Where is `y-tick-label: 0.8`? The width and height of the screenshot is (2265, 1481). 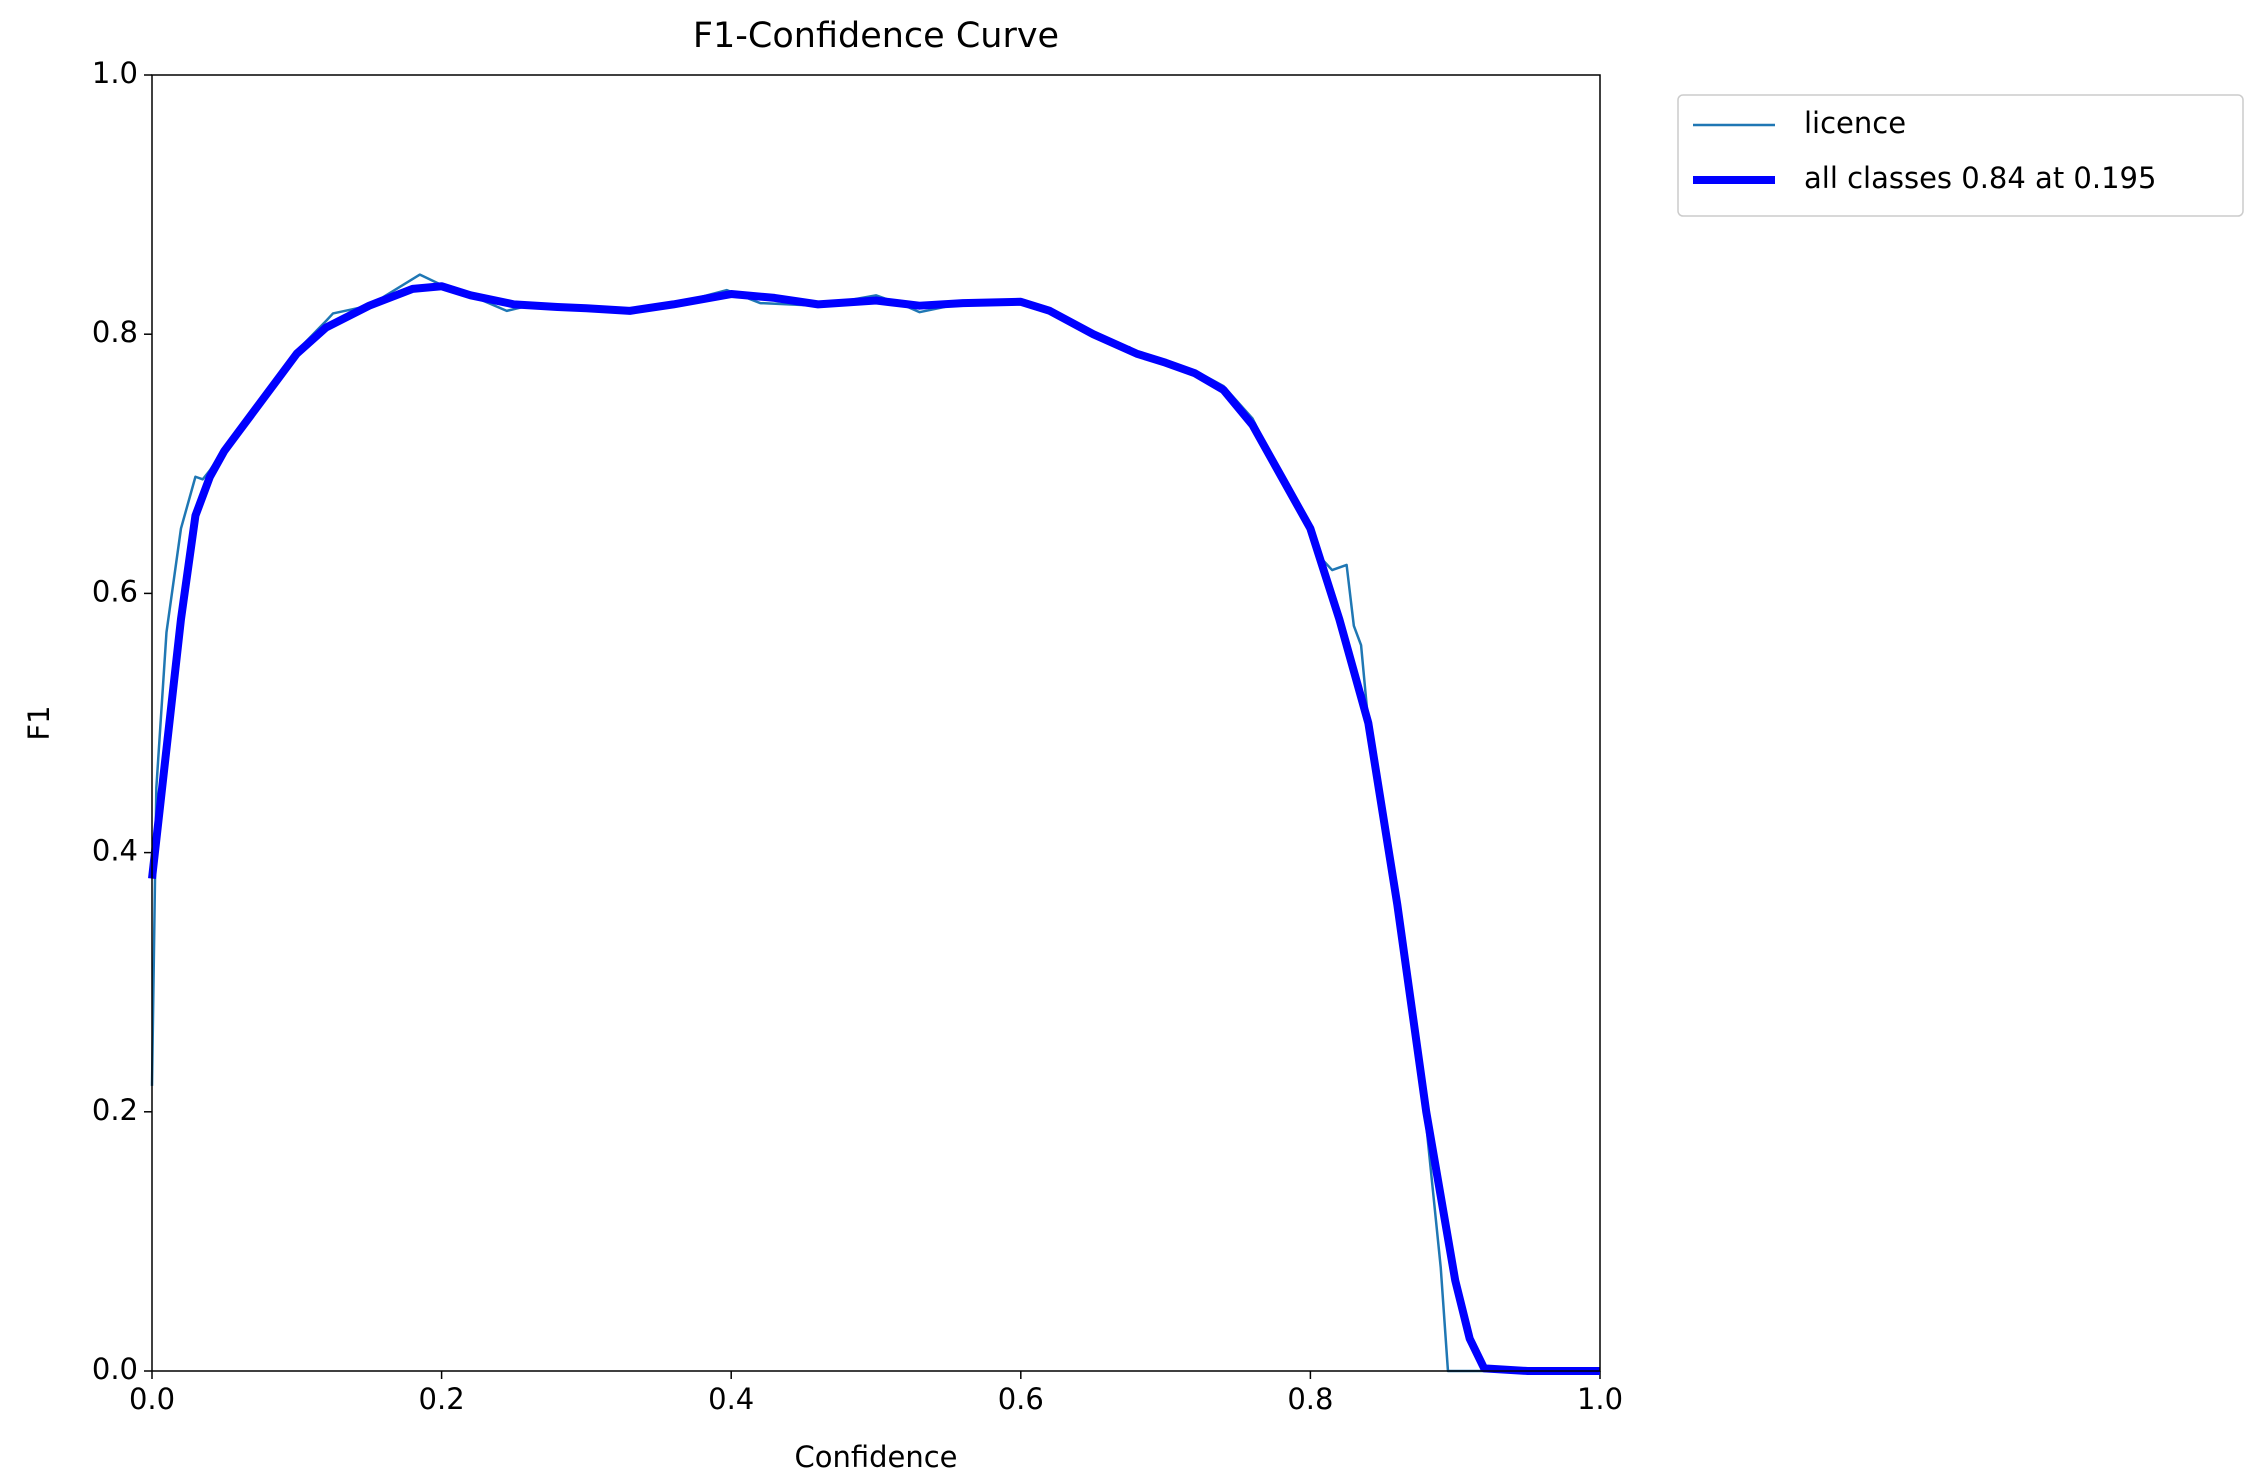
y-tick-label: 0.8 is located at coordinates (115, 332).